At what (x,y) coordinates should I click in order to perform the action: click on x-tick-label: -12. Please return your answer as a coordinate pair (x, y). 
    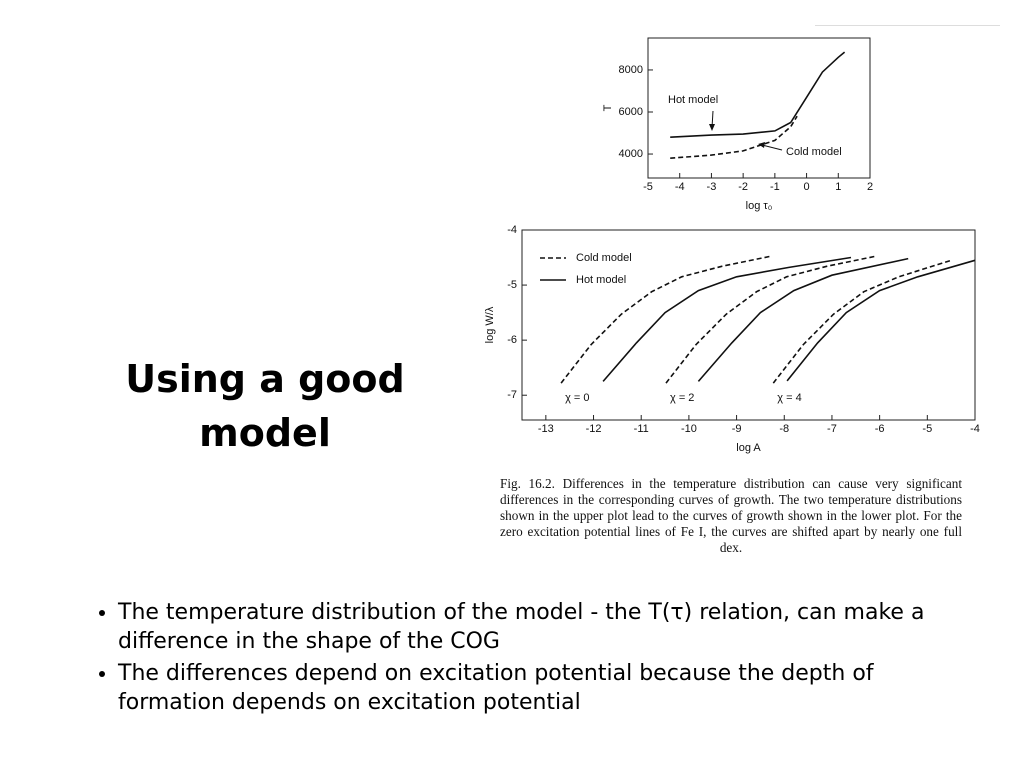
    Looking at the image, I should click on (594, 429).